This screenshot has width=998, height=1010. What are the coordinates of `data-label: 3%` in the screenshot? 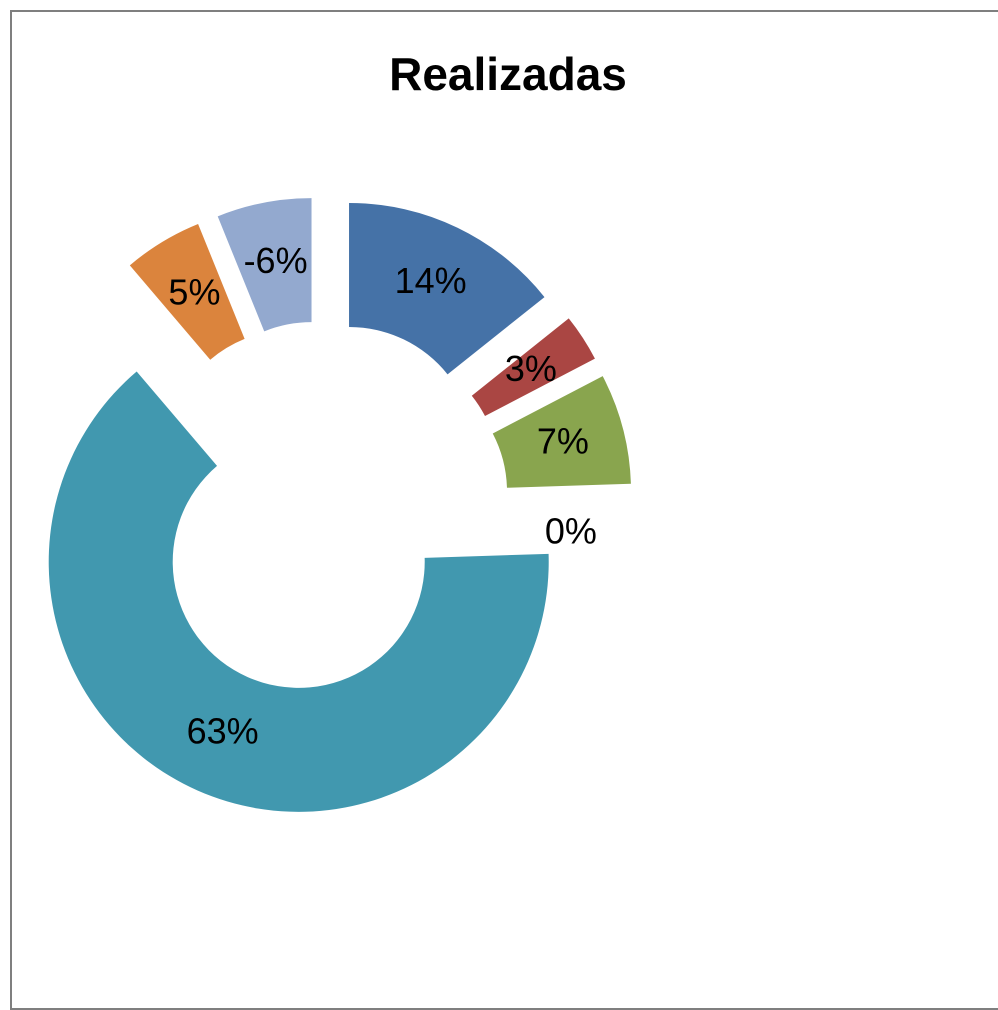 It's located at (531, 368).